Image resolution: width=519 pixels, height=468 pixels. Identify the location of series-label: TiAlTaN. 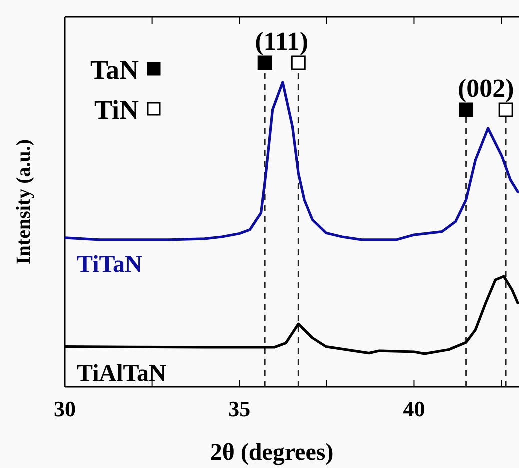
(122, 373).